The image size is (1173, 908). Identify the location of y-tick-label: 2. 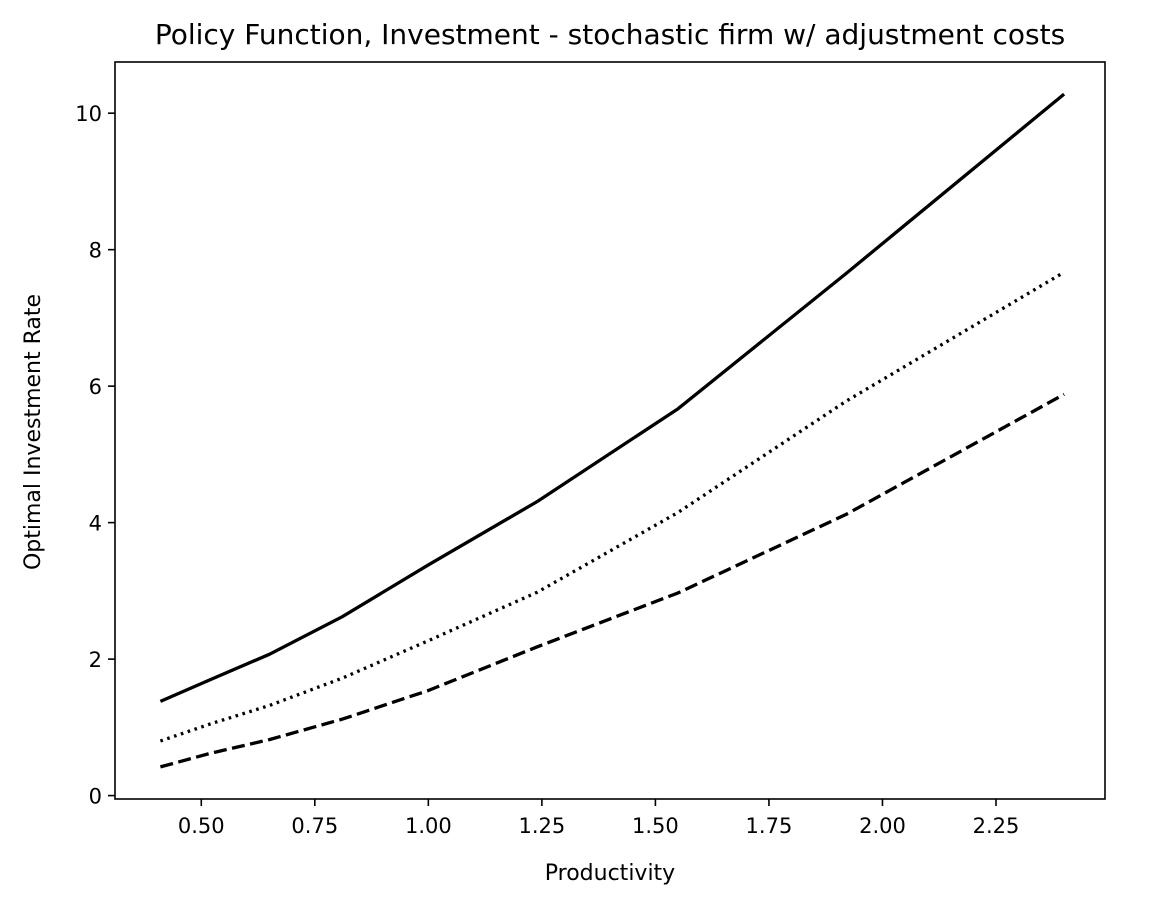
(95, 660).